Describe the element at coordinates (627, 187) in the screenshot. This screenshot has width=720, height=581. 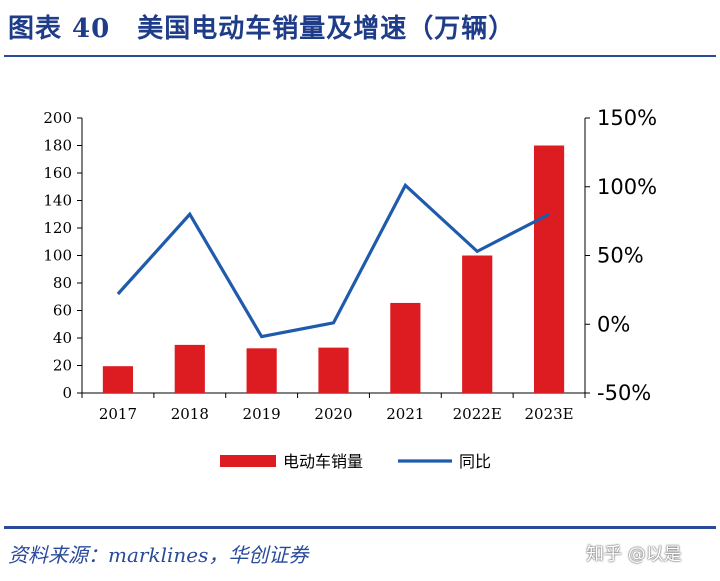
I see `right-axis-tick-label: 100%` at that location.